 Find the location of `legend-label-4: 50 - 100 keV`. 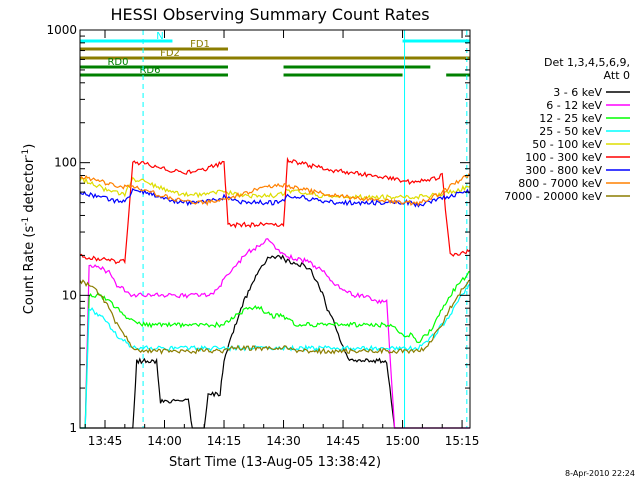

legend-label-4: 50 - 100 keV is located at coordinates (567, 144).